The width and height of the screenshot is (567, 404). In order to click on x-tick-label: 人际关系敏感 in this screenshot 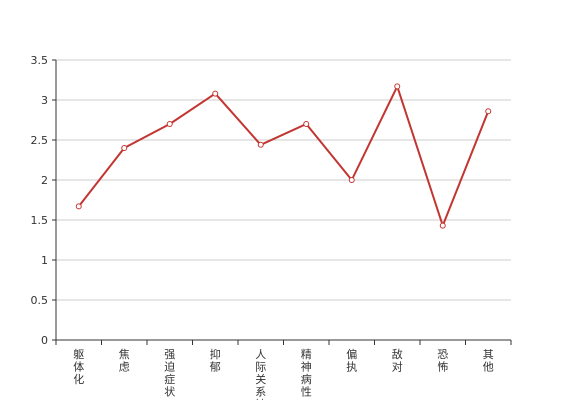, I will do `click(260, 374)`.